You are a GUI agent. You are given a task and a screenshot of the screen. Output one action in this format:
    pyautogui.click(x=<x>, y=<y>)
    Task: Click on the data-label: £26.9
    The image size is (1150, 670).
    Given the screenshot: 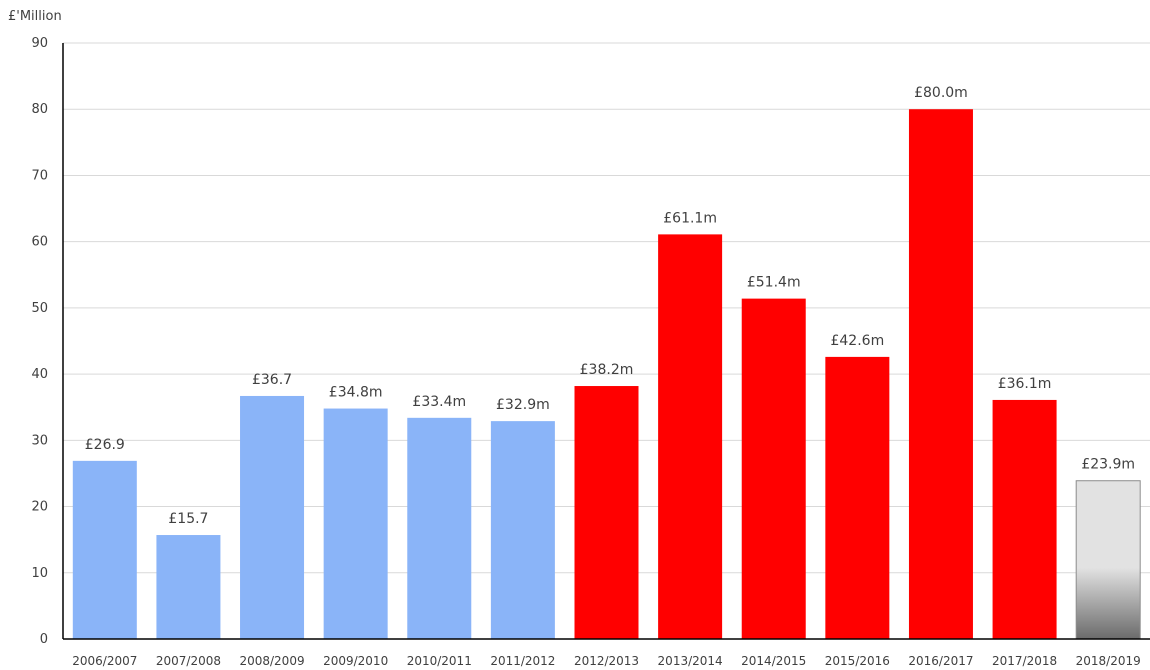 What is the action you would take?
    pyautogui.click(x=105, y=445)
    